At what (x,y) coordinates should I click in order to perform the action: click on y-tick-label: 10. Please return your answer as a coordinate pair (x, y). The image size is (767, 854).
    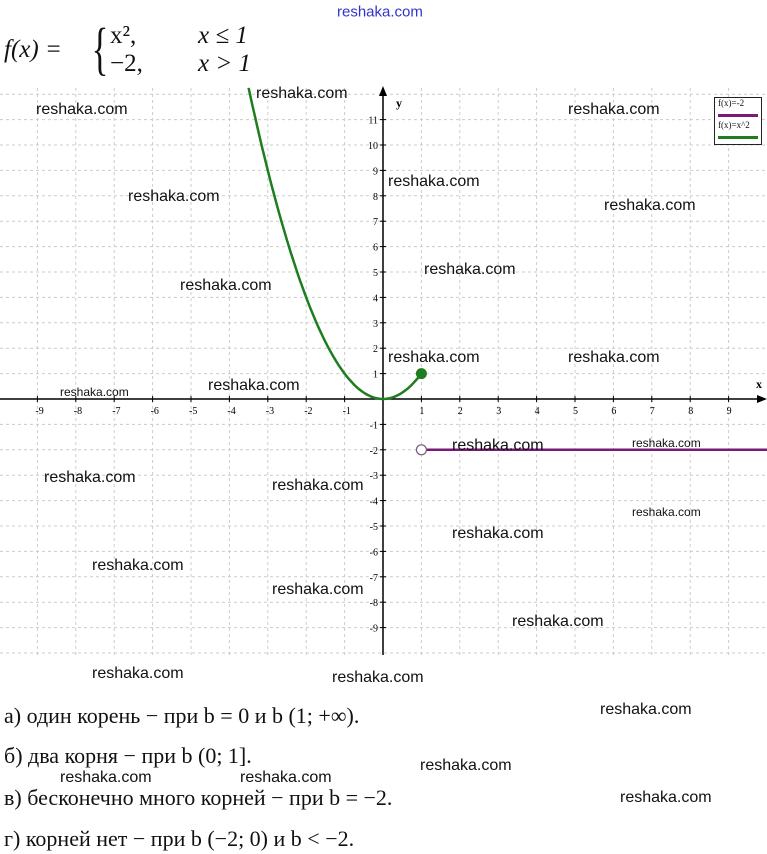
    Looking at the image, I should click on (373, 146).